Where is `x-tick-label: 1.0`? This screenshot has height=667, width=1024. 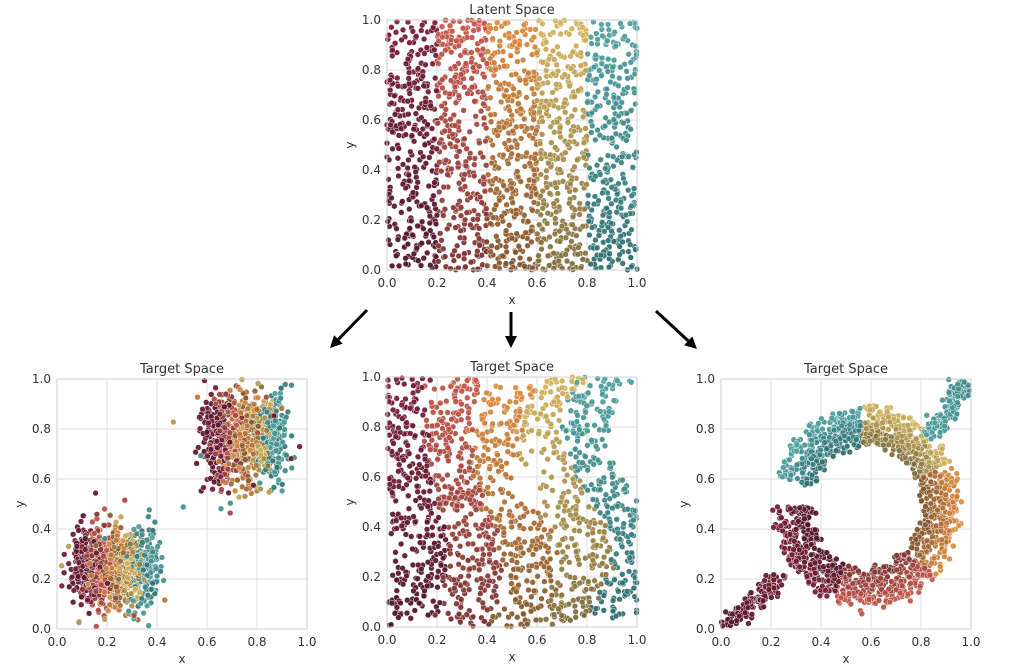 x-tick-label: 1.0 is located at coordinates (636, 283).